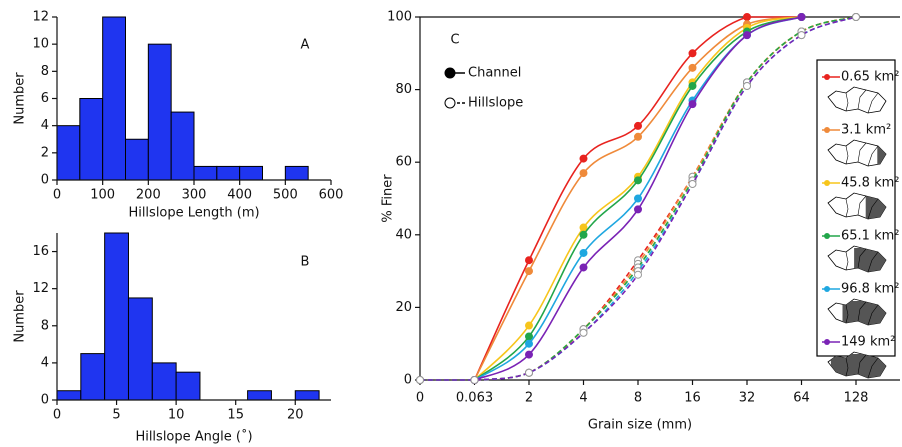 The height and width of the screenshot is (447, 902). I want to click on y-tick-label: 10, so click(40, 44).